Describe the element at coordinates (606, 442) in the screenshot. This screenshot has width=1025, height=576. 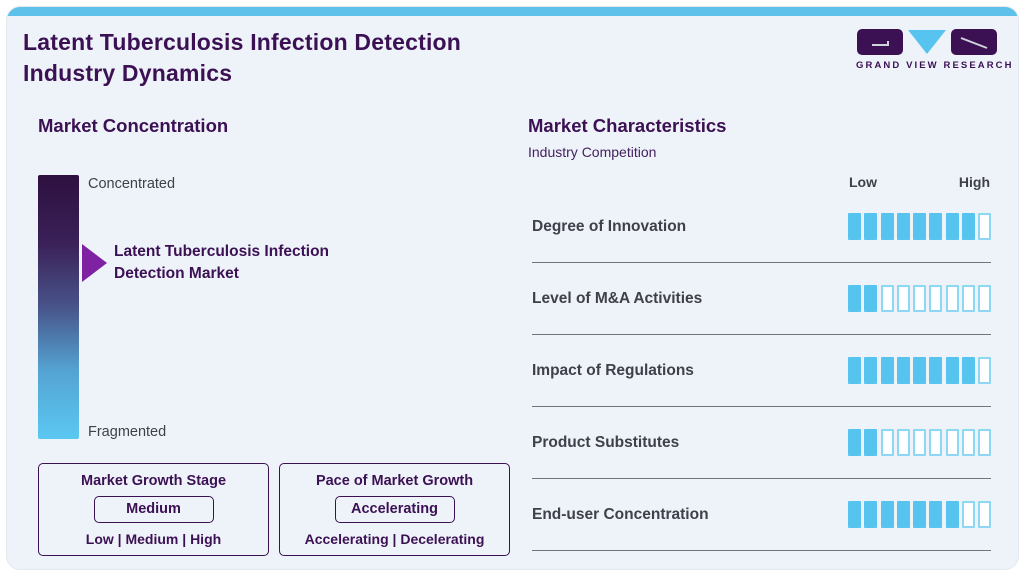
I see `characteristic-label: Product Substitutes` at that location.